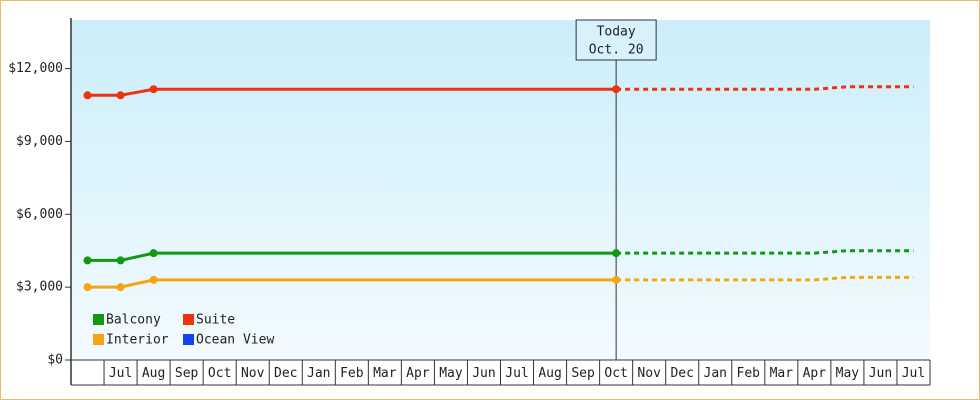 Image resolution: width=980 pixels, height=400 pixels. What do you see at coordinates (55, 360) in the screenshot?
I see `y-tick-label: $0` at bounding box center [55, 360].